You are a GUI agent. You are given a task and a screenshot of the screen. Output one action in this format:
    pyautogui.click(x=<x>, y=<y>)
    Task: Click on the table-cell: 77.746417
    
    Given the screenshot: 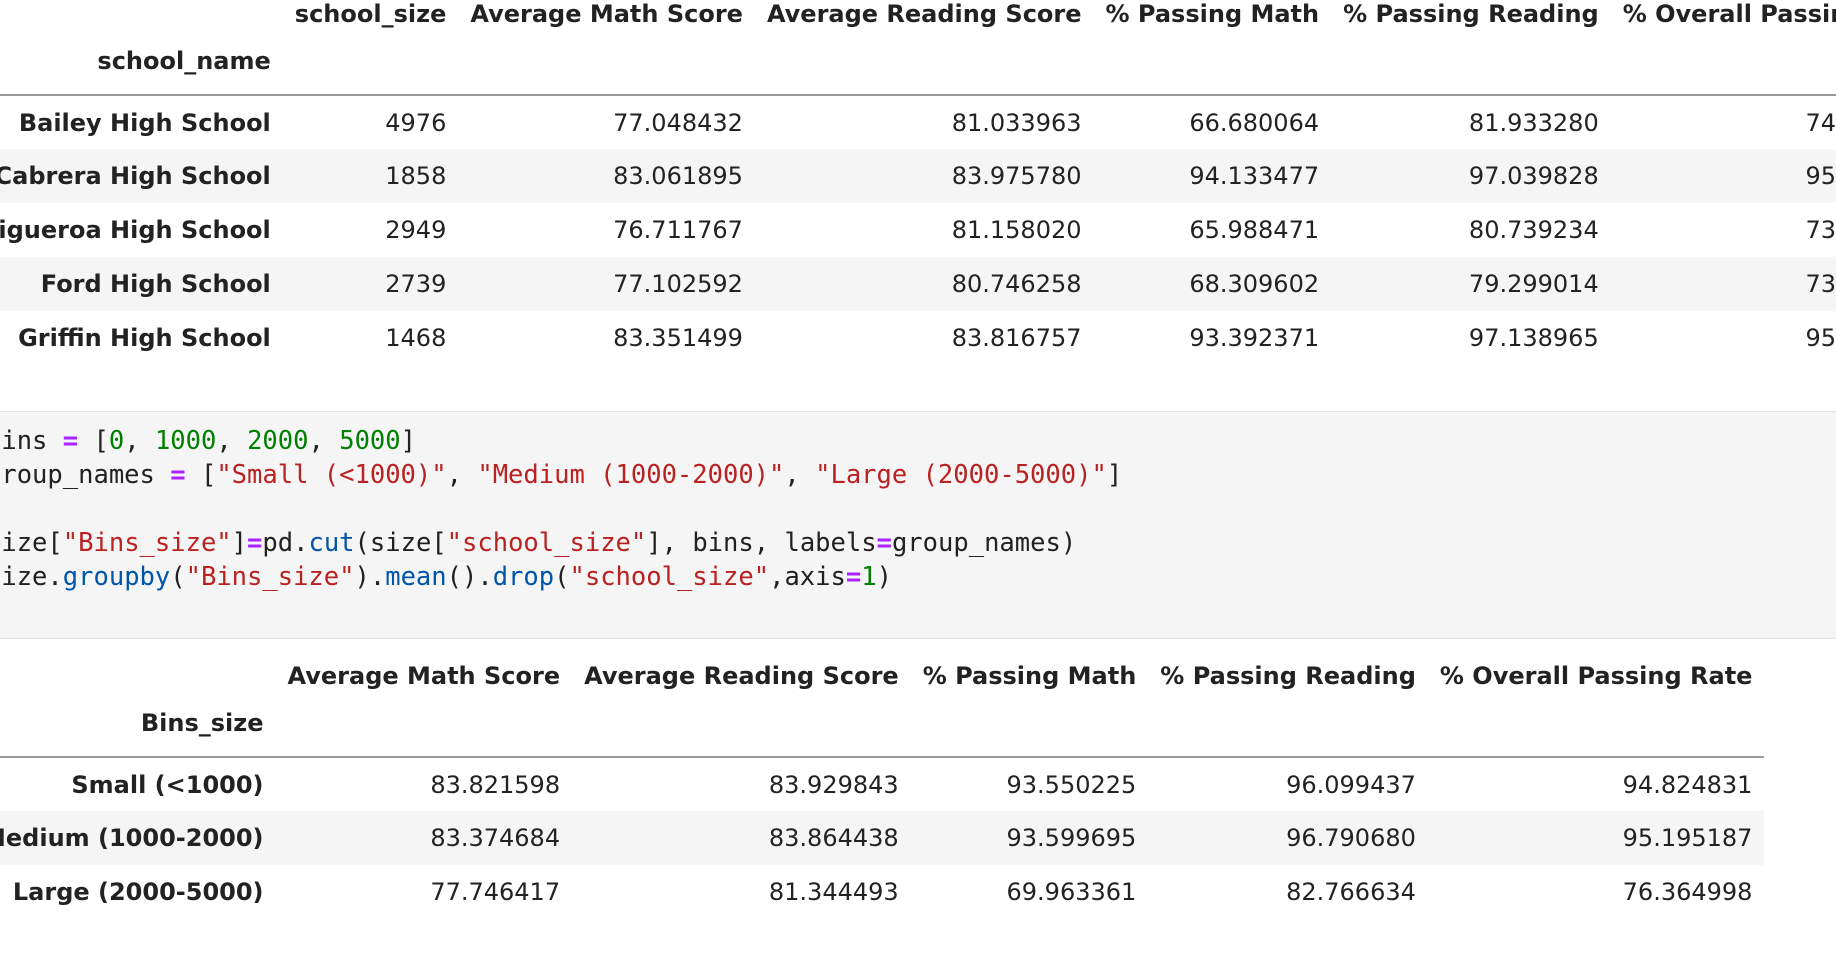 What is the action you would take?
    pyautogui.click(x=495, y=892)
    